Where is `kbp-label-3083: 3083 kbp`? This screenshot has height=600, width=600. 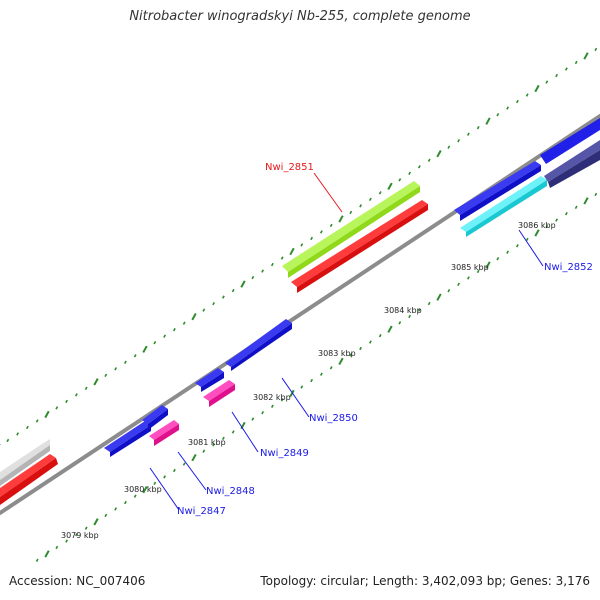
kbp-label-3083: 3083 kbp is located at coordinates (337, 353).